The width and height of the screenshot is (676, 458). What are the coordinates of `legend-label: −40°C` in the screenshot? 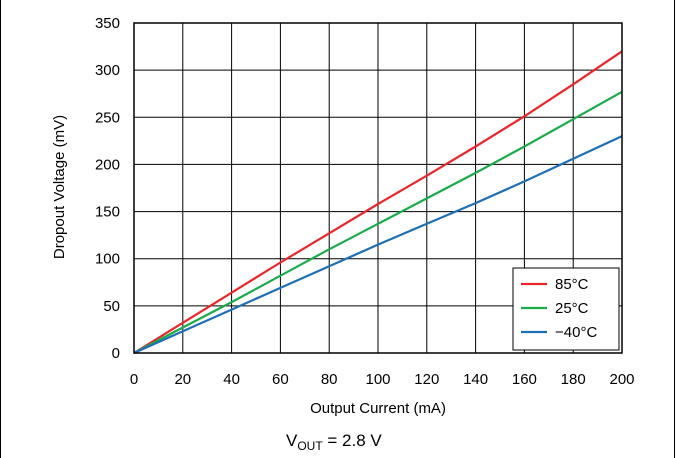 It's located at (576, 332).